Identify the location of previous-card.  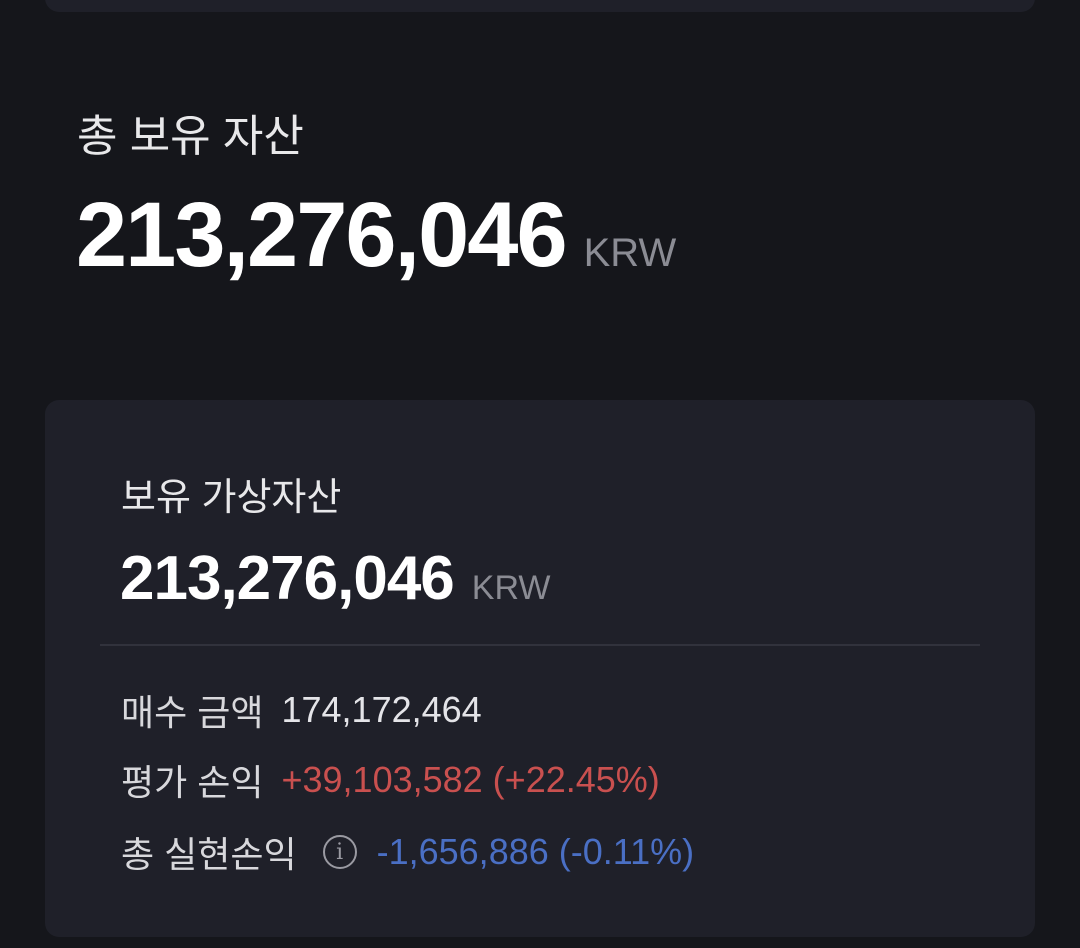
(540, 6).